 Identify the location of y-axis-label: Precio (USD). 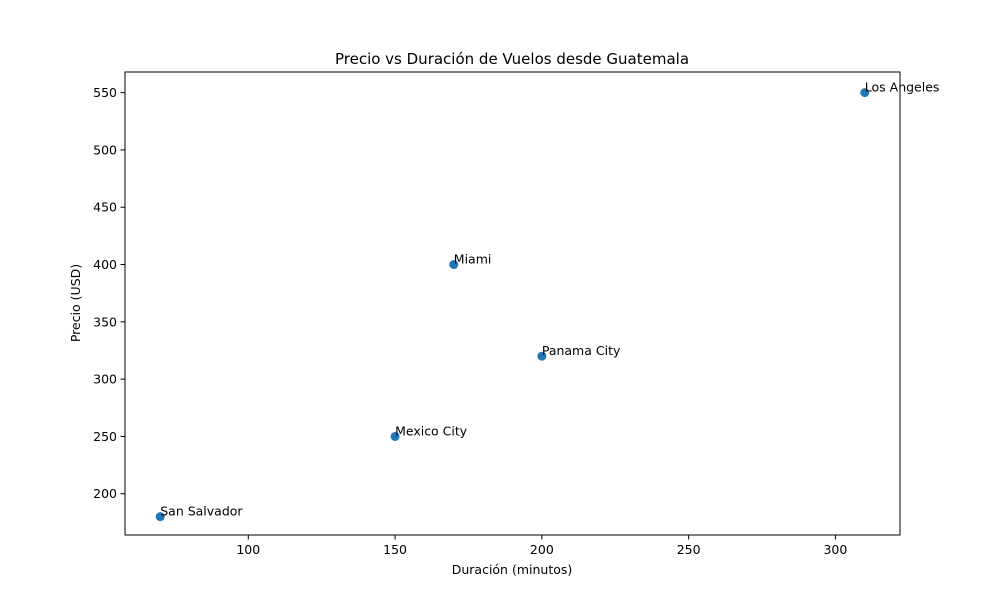
(75, 303).